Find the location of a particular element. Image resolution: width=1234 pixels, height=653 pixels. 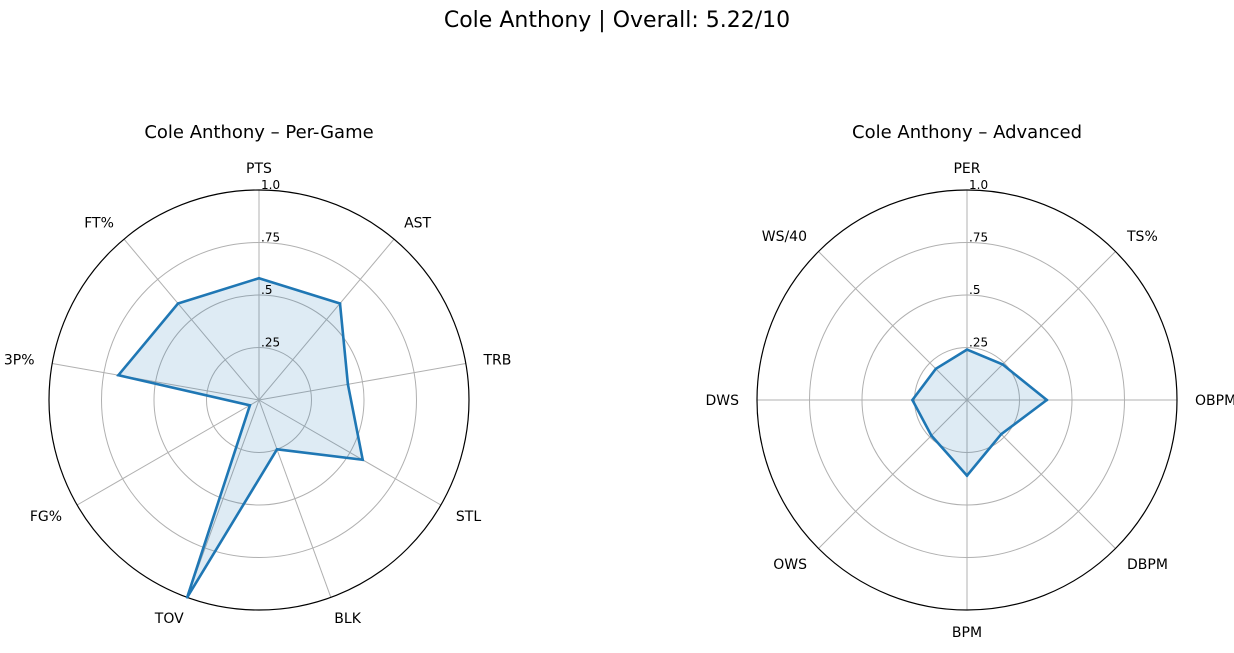

data-point-fg-pct is located at coordinates (250, 405).